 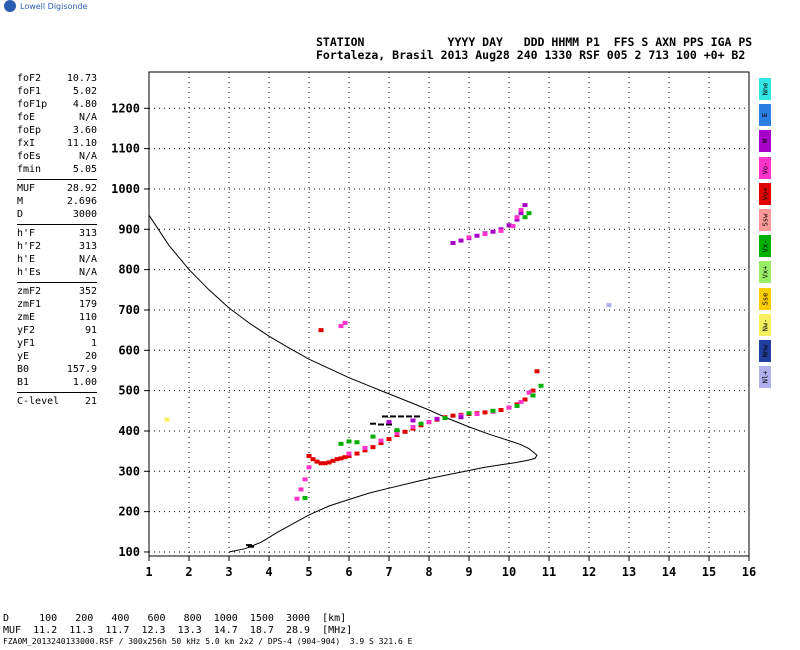 What do you see at coordinates (26, 188) in the screenshot?
I see `parameter-name: MUF` at bounding box center [26, 188].